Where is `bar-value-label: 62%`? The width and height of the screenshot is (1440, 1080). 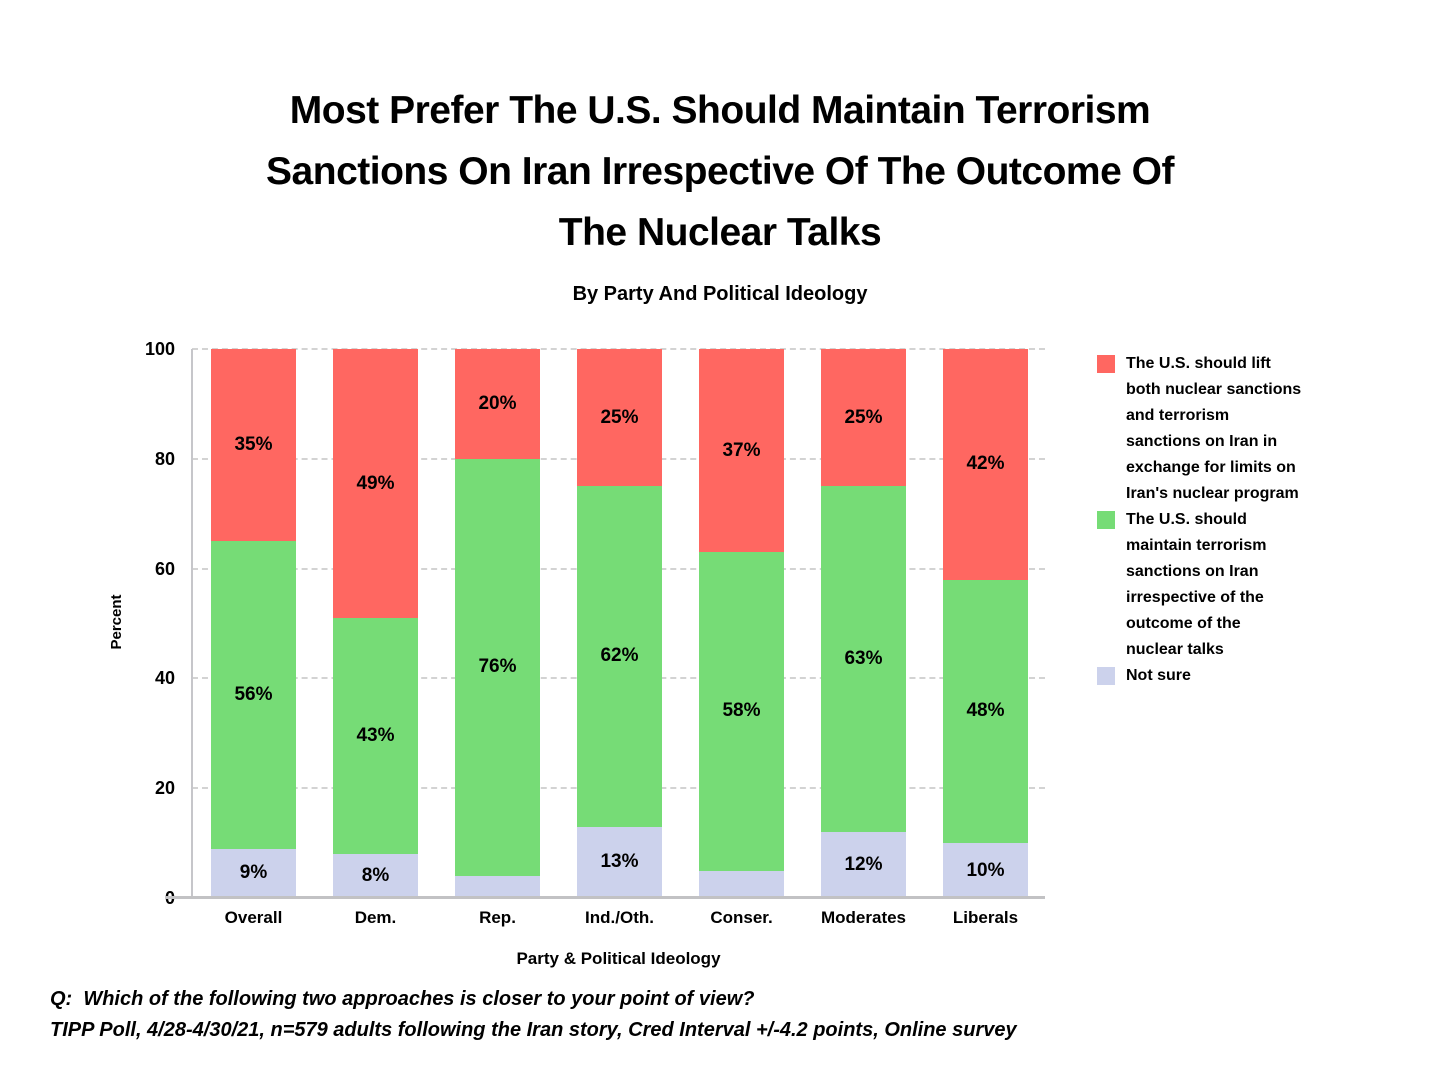 bar-value-label: 62% is located at coordinates (619, 656).